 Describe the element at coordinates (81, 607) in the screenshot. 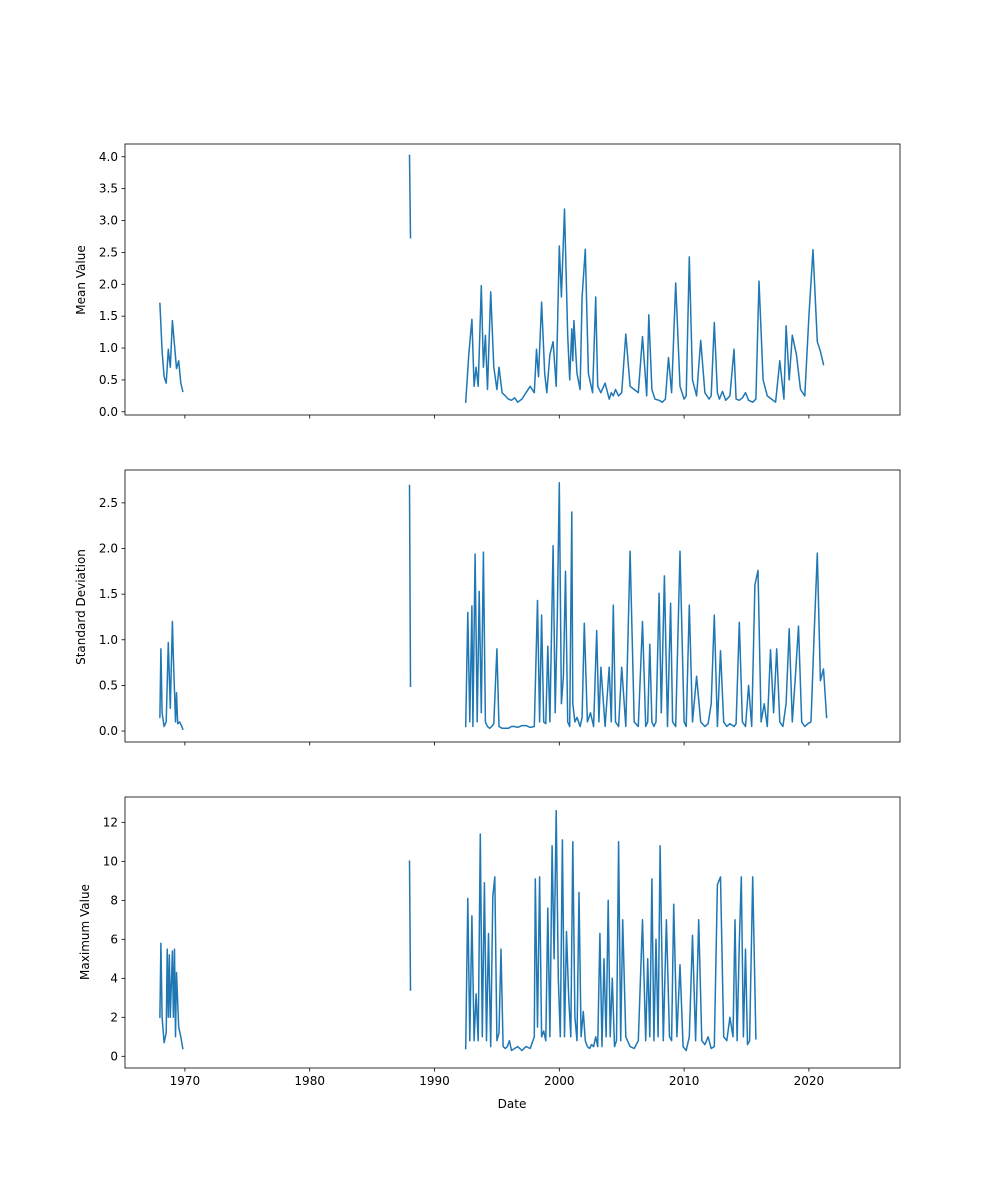

I see `y-axis-label-standard-deviation: Standard Deviation` at that location.